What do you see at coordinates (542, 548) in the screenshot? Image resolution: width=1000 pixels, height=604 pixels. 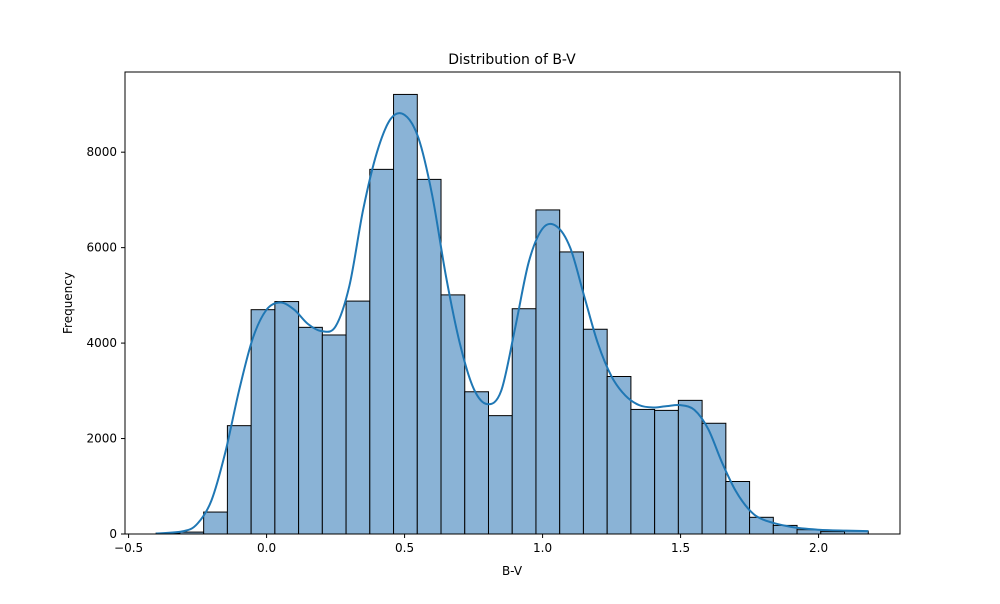 I see `x-tick-label: 1.0` at bounding box center [542, 548].